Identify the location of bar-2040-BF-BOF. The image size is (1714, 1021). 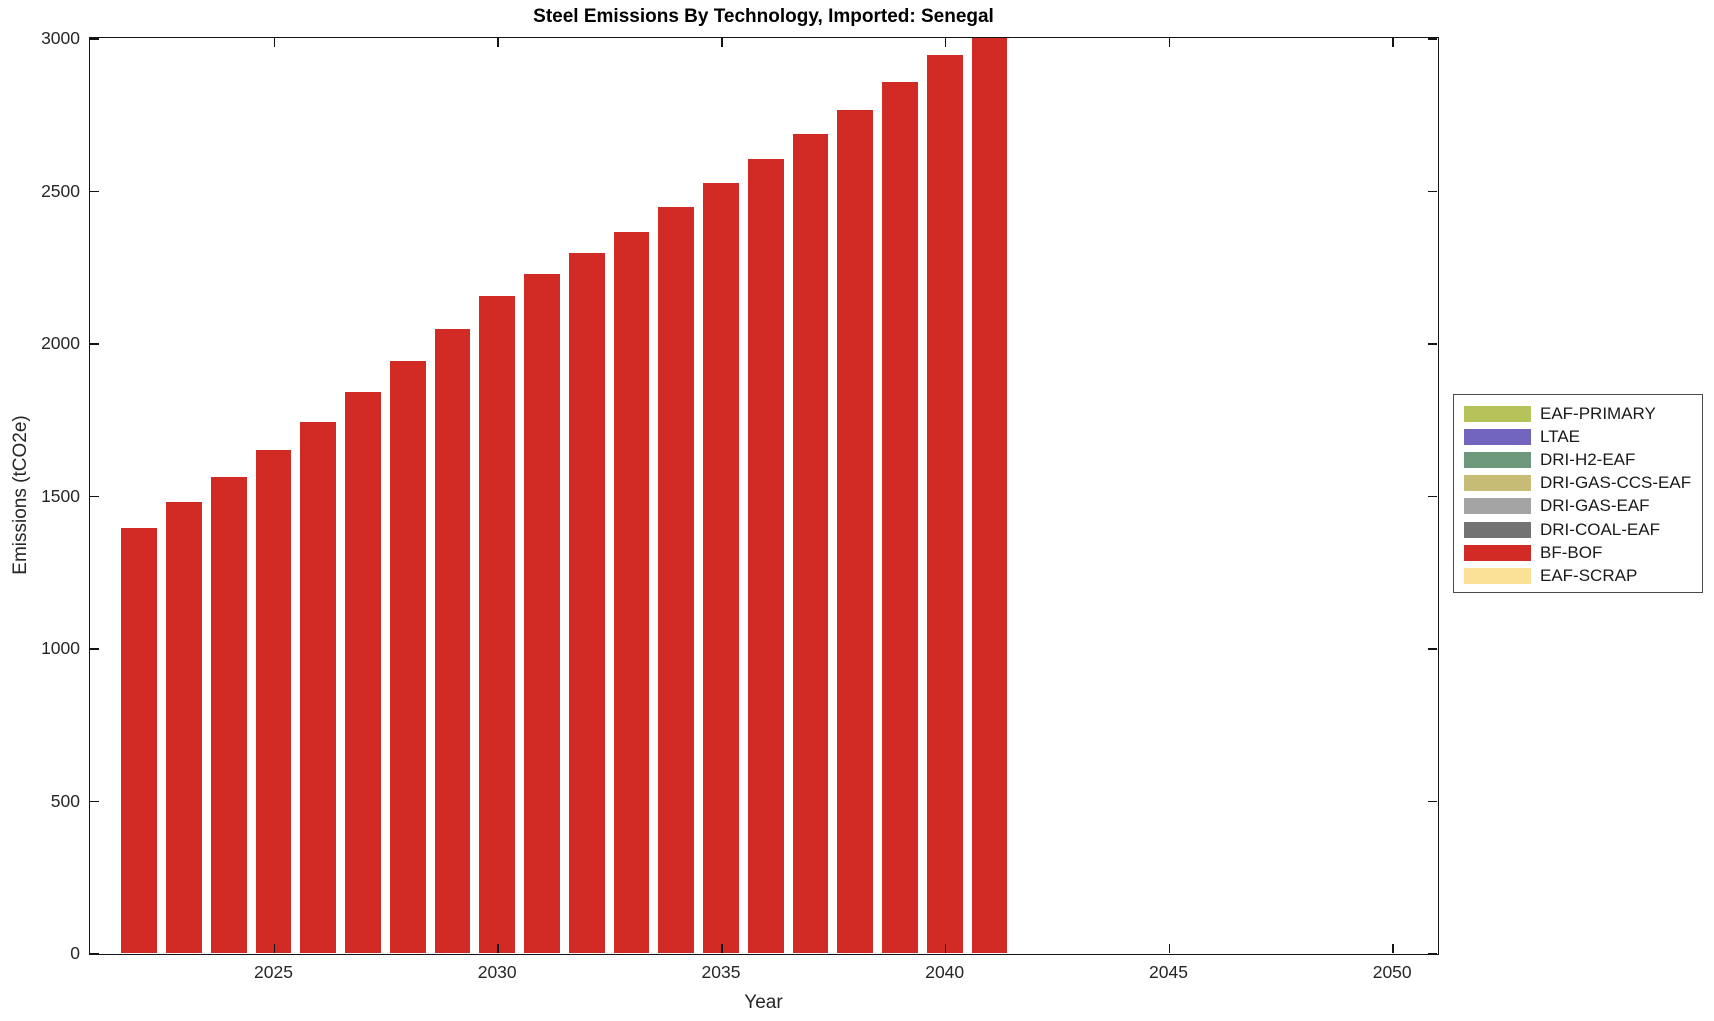
(944, 503).